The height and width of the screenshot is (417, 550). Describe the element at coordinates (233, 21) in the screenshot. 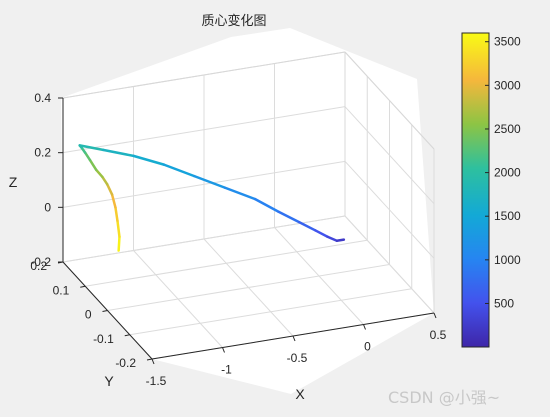

I see `chart-title: 质心变化图` at that location.